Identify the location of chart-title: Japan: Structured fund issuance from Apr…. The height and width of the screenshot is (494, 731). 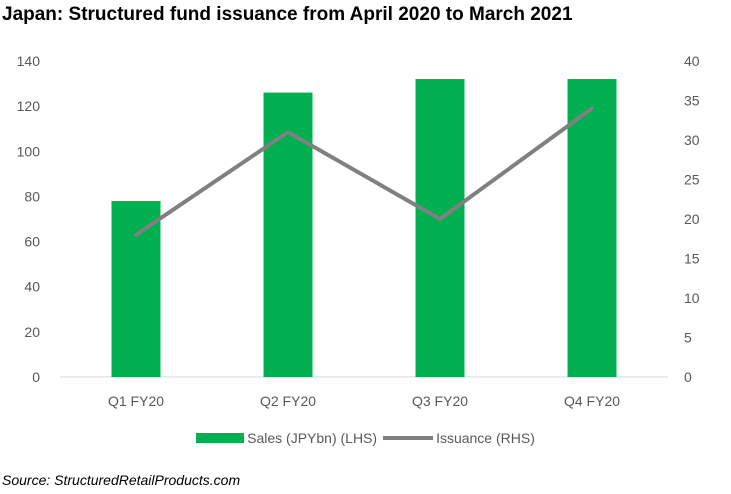
(287, 14).